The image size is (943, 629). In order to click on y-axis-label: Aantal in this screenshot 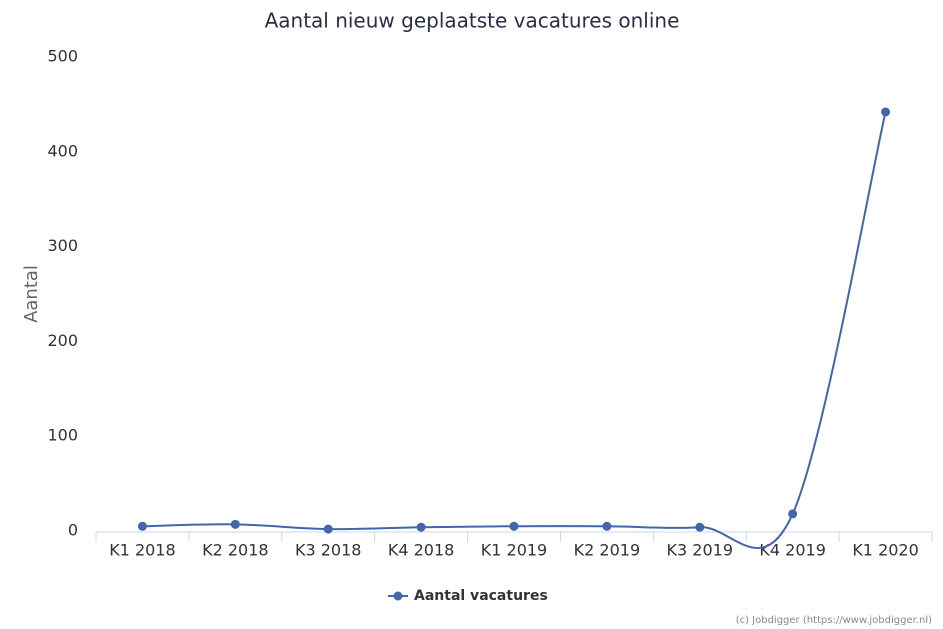, I will do `click(31, 294)`.